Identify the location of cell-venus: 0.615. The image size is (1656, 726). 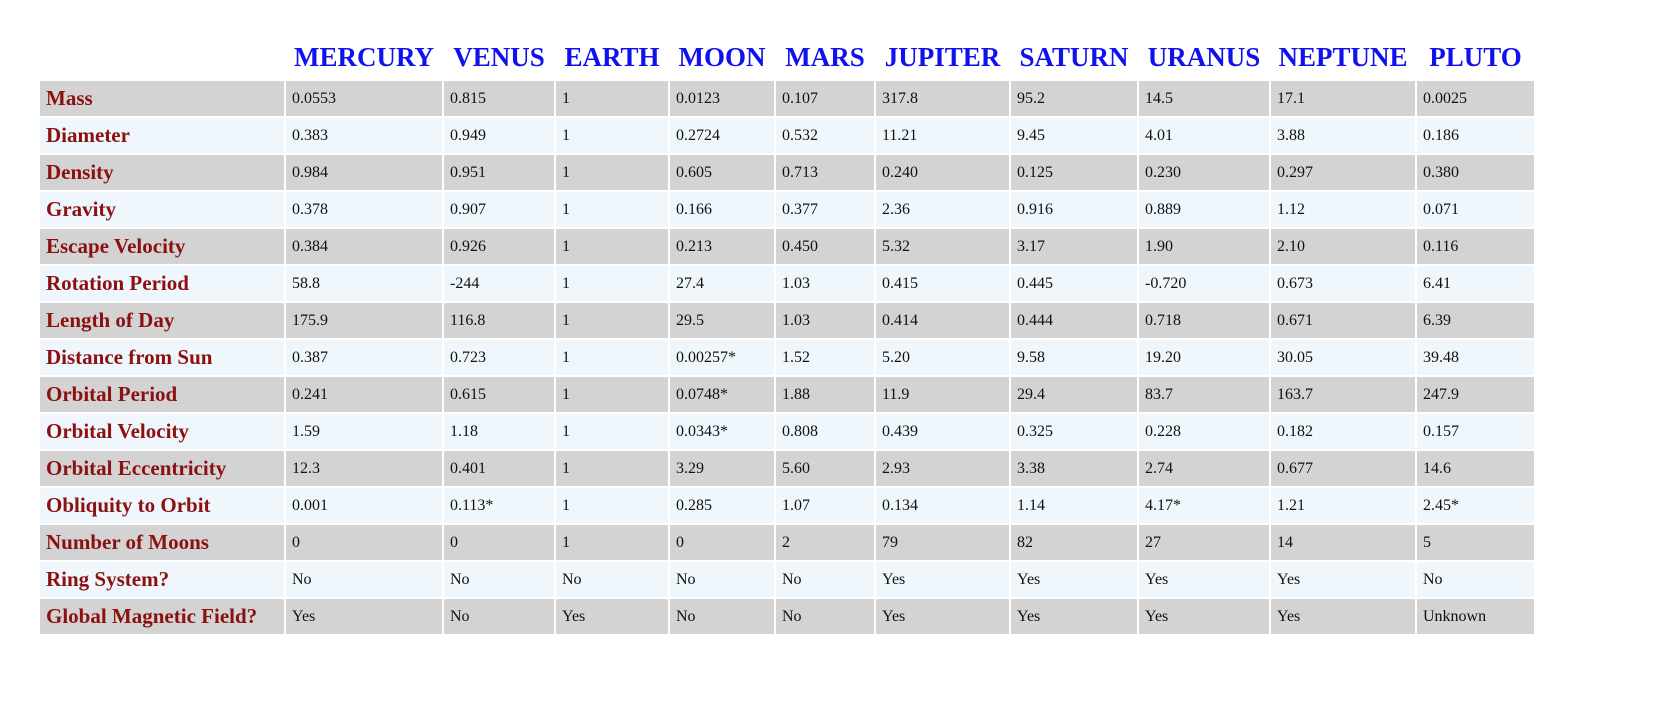
(499, 394).